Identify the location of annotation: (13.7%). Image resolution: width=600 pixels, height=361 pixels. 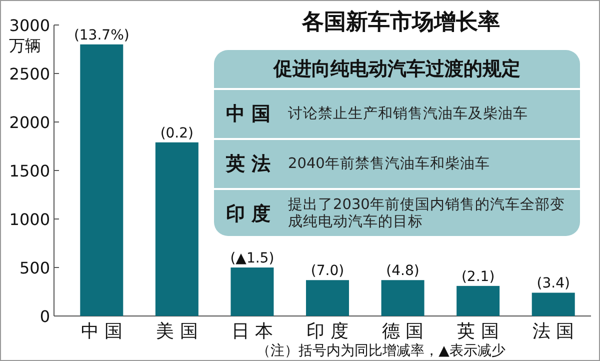
(102, 35).